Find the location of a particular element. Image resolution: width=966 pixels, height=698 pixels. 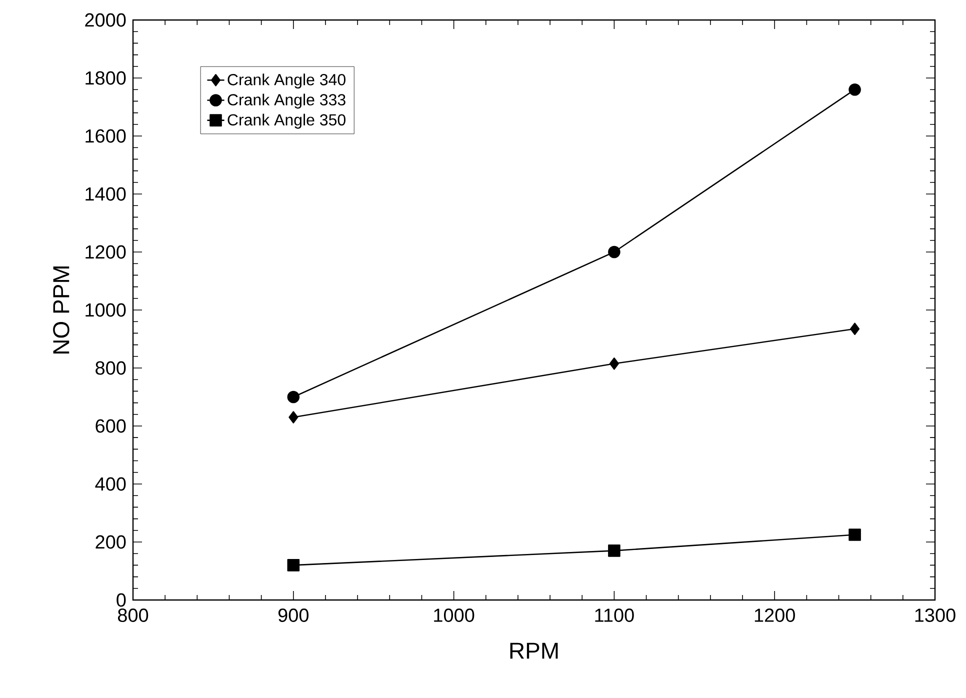

x-tick-label: 1300 is located at coordinates (935, 615).